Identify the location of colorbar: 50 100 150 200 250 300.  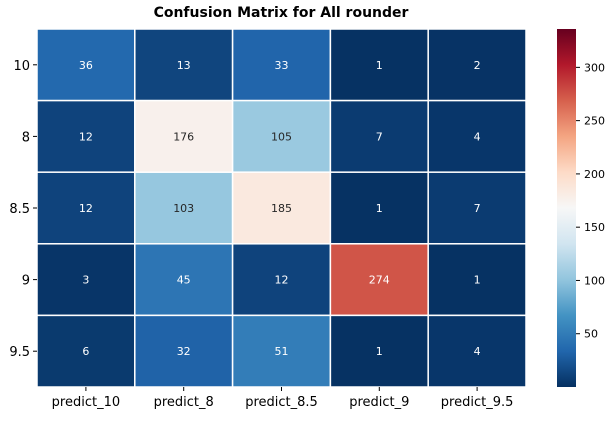
(581, 208).